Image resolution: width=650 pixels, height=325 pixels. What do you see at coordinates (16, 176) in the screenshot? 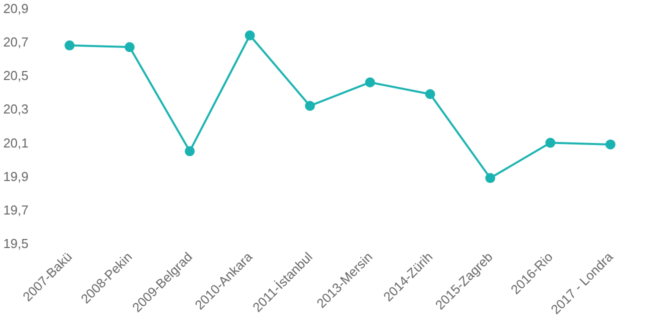
I see `y-tick-label: 19,9` at bounding box center [16, 176].